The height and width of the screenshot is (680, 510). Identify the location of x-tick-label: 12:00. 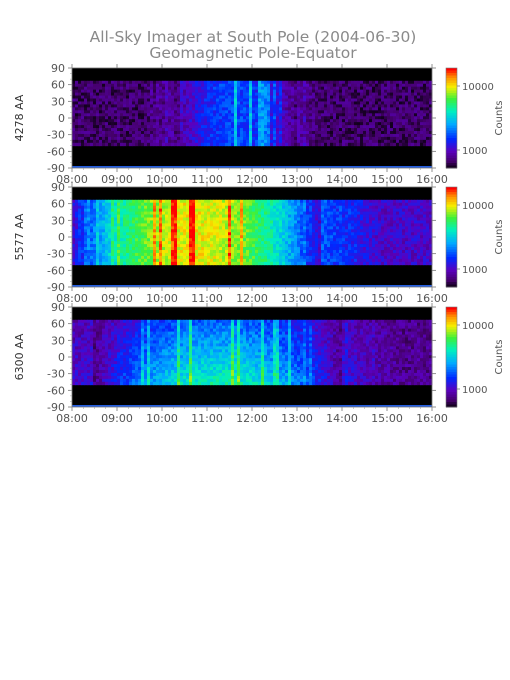
(252, 179).